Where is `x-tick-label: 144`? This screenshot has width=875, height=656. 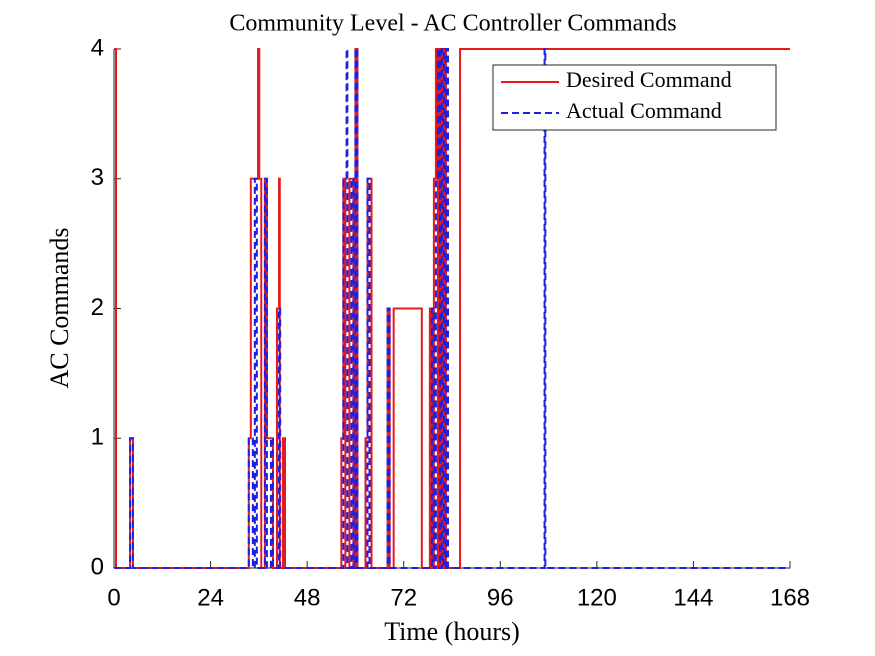 x-tick-label: 144 is located at coordinates (693, 597).